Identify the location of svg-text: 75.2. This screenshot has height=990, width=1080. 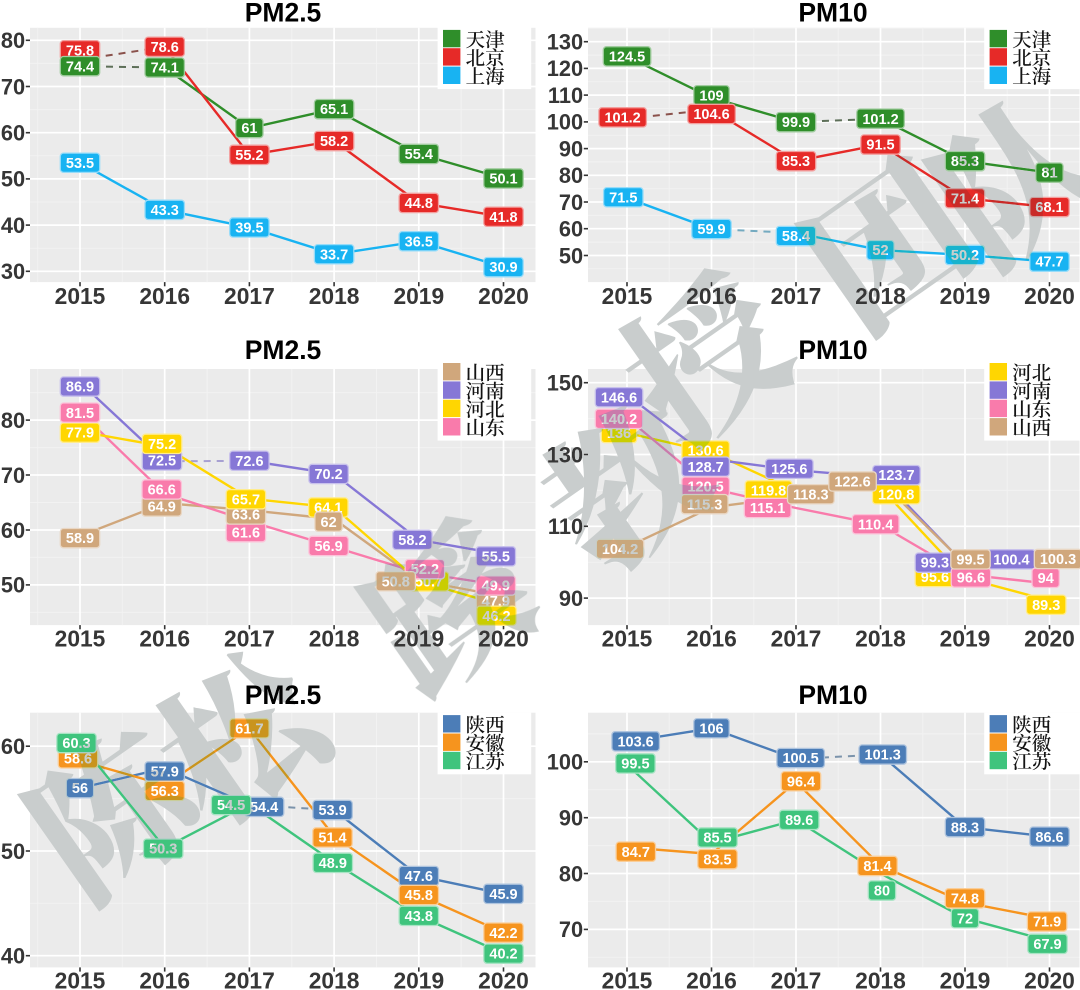
(162, 445).